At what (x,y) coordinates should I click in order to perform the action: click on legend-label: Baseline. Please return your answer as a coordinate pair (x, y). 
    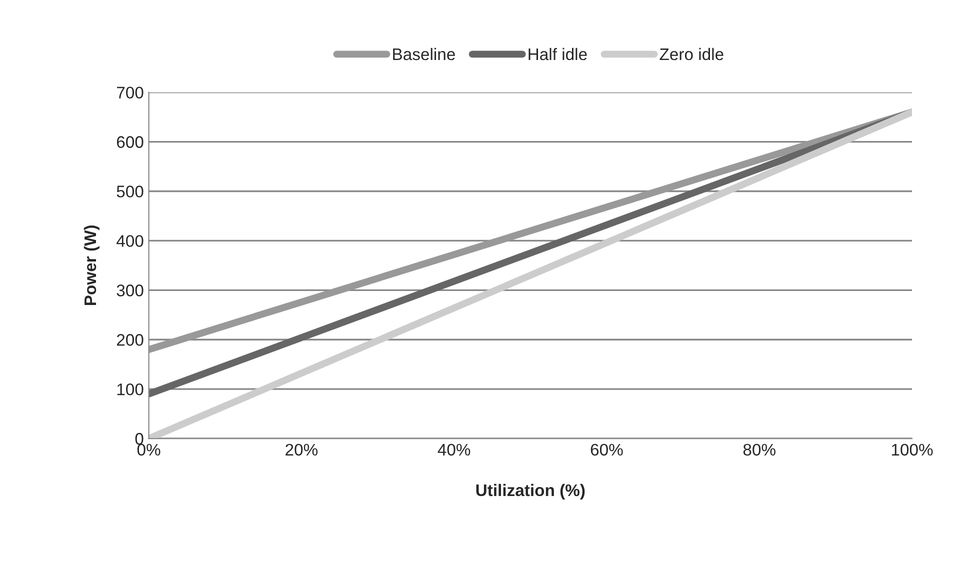
    Looking at the image, I should click on (424, 54).